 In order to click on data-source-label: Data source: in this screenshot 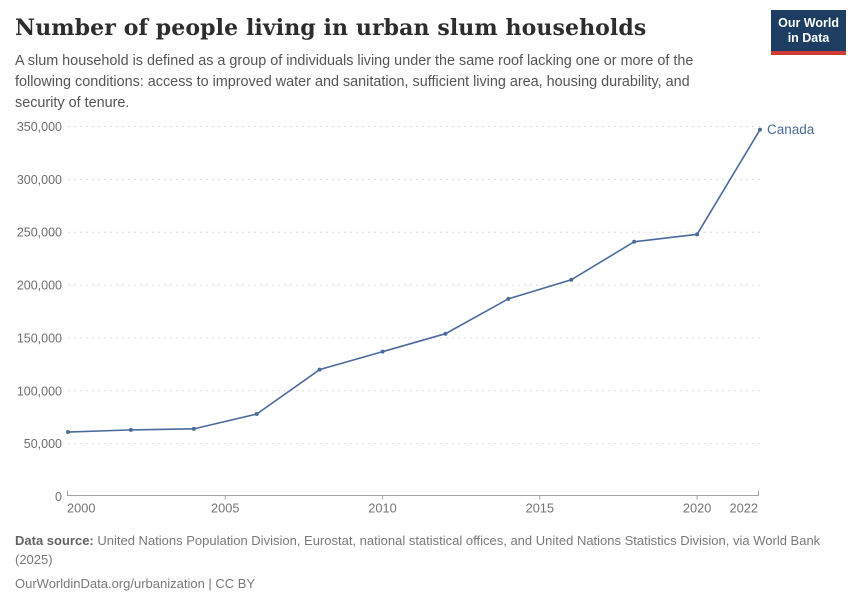, I will do `click(54, 540)`.